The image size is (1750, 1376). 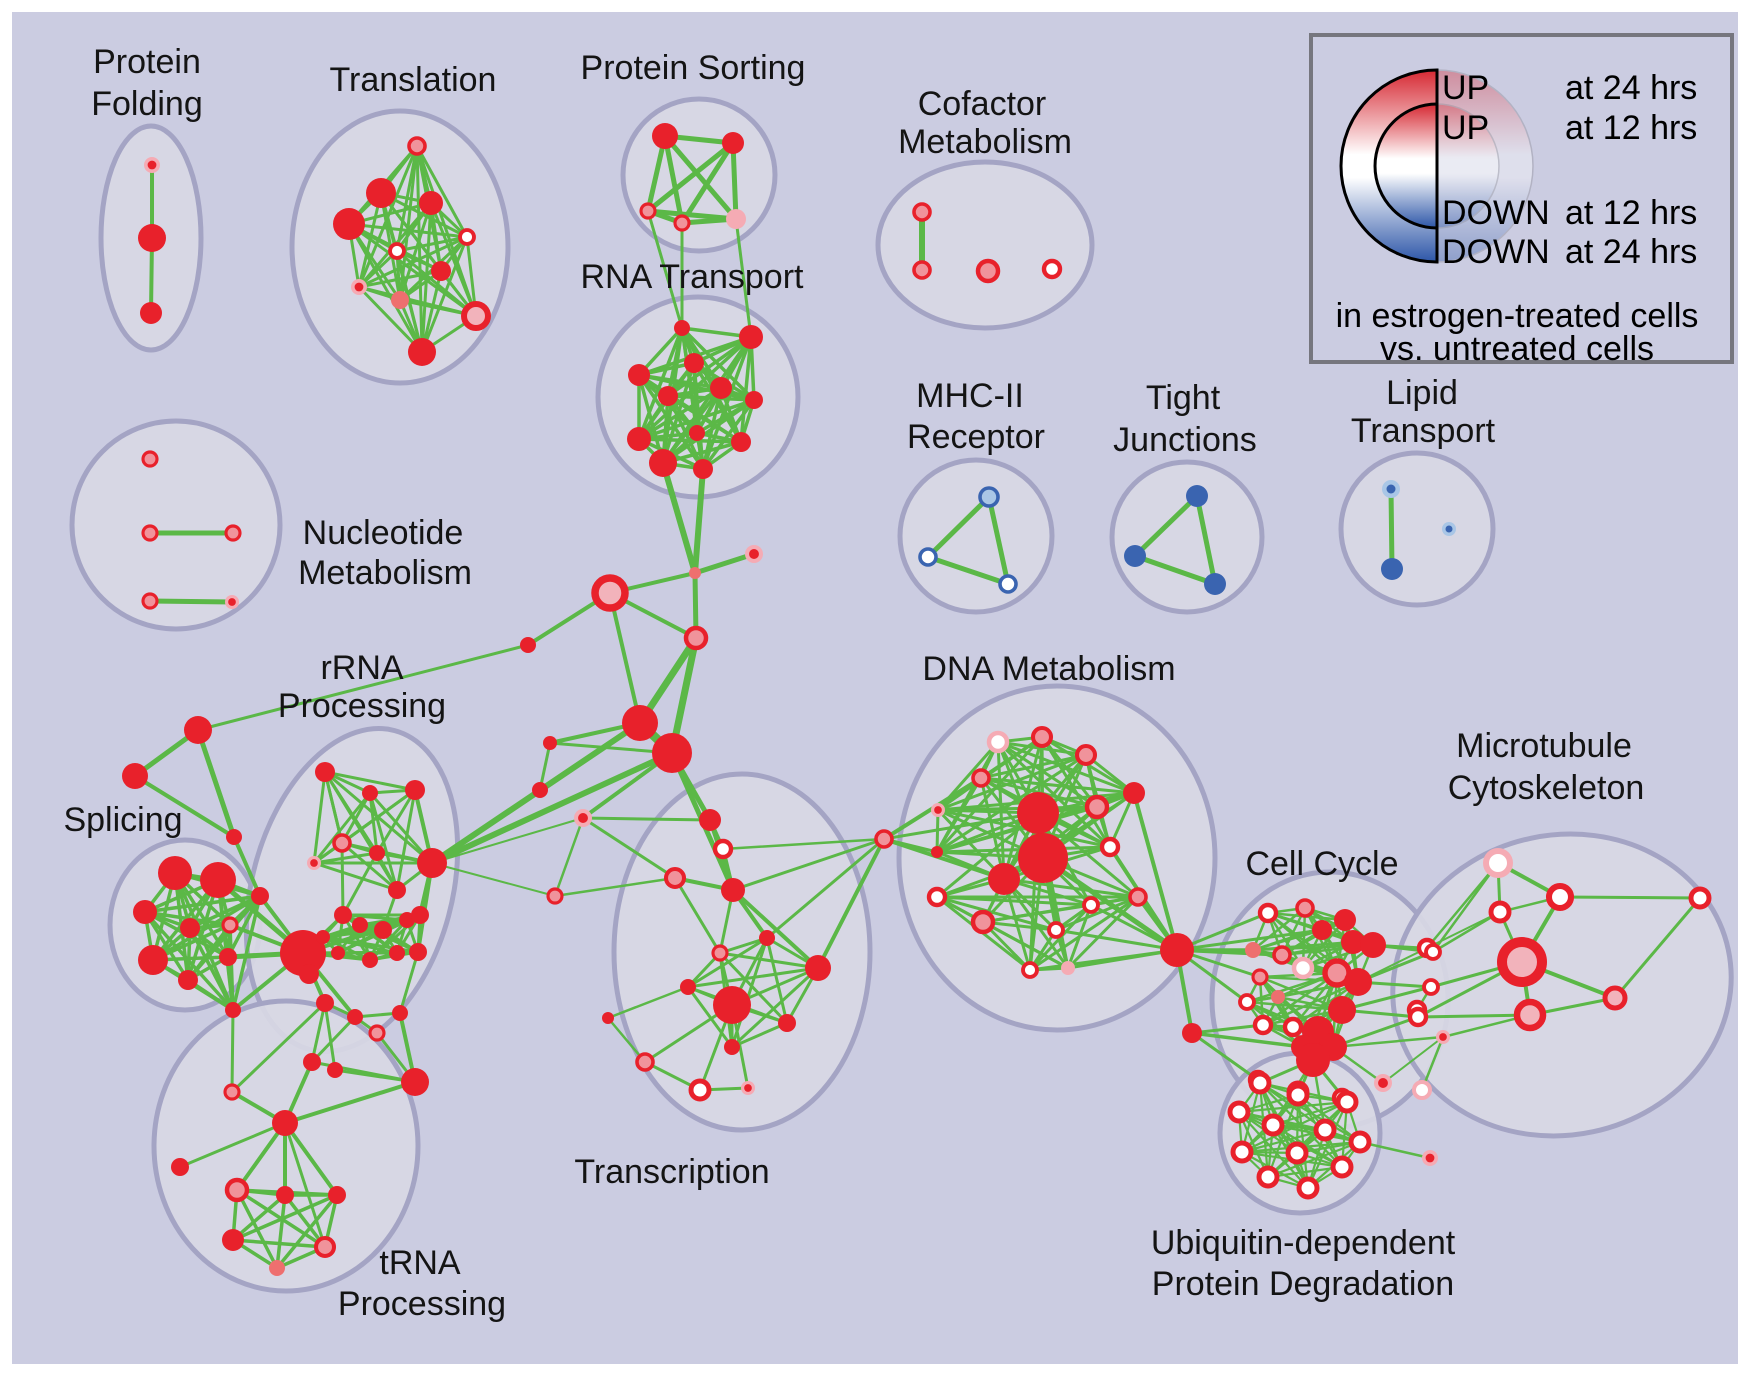 What do you see at coordinates (1134, 793) in the screenshot?
I see `node-d6` at bounding box center [1134, 793].